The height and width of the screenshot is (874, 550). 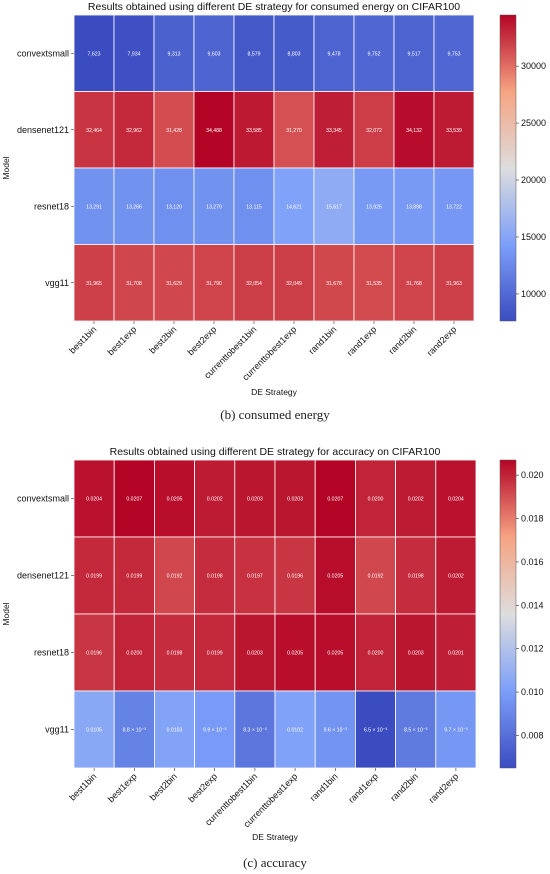 I want to click on cell-value-label: 31,963, so click(x=454, y=284).